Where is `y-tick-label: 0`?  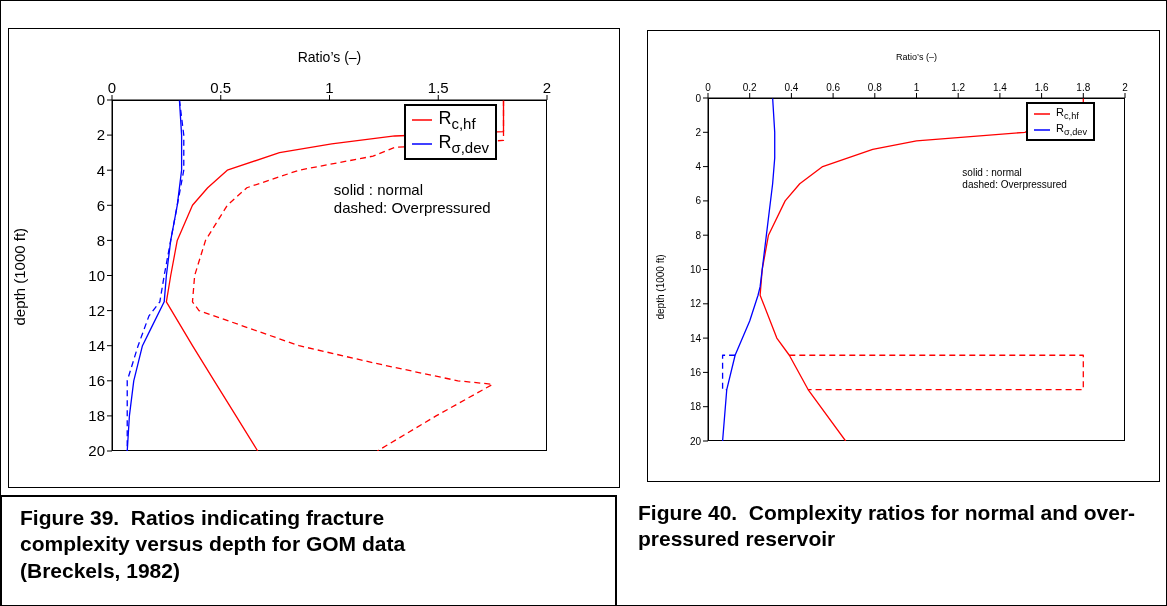 y-tick-label: 0 is located at coordinates (698, 98).